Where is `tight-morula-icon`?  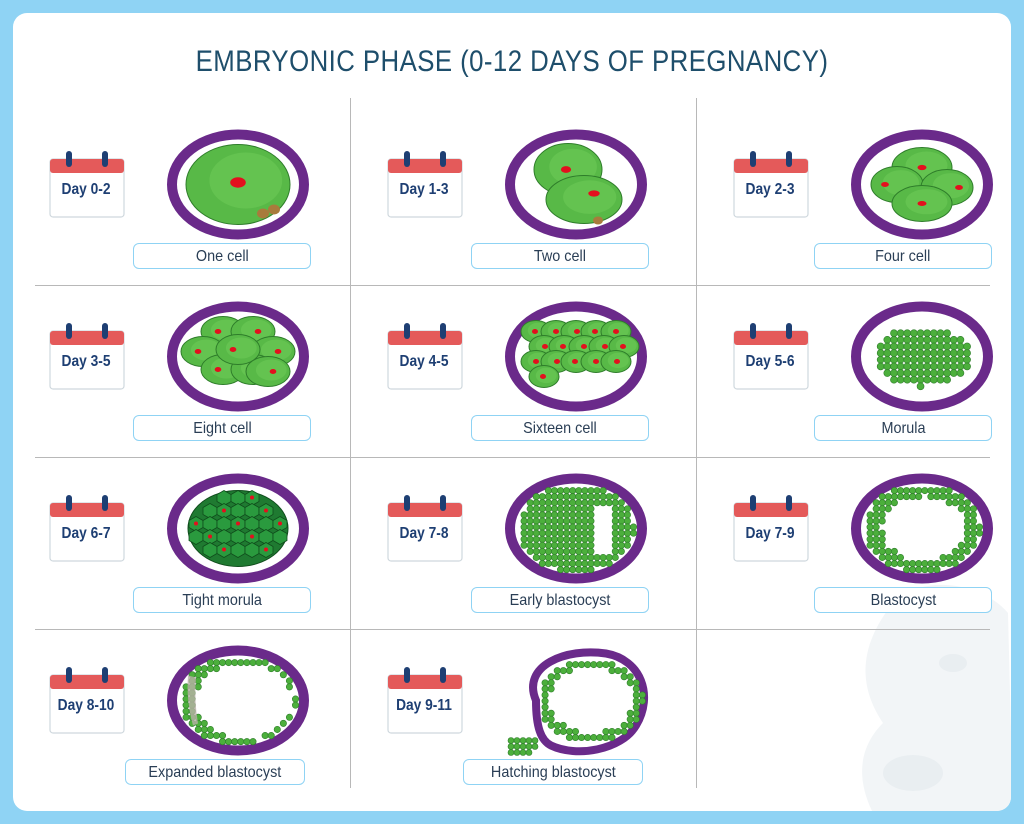 tight-morula-icon is located at coordinates (238, 531).